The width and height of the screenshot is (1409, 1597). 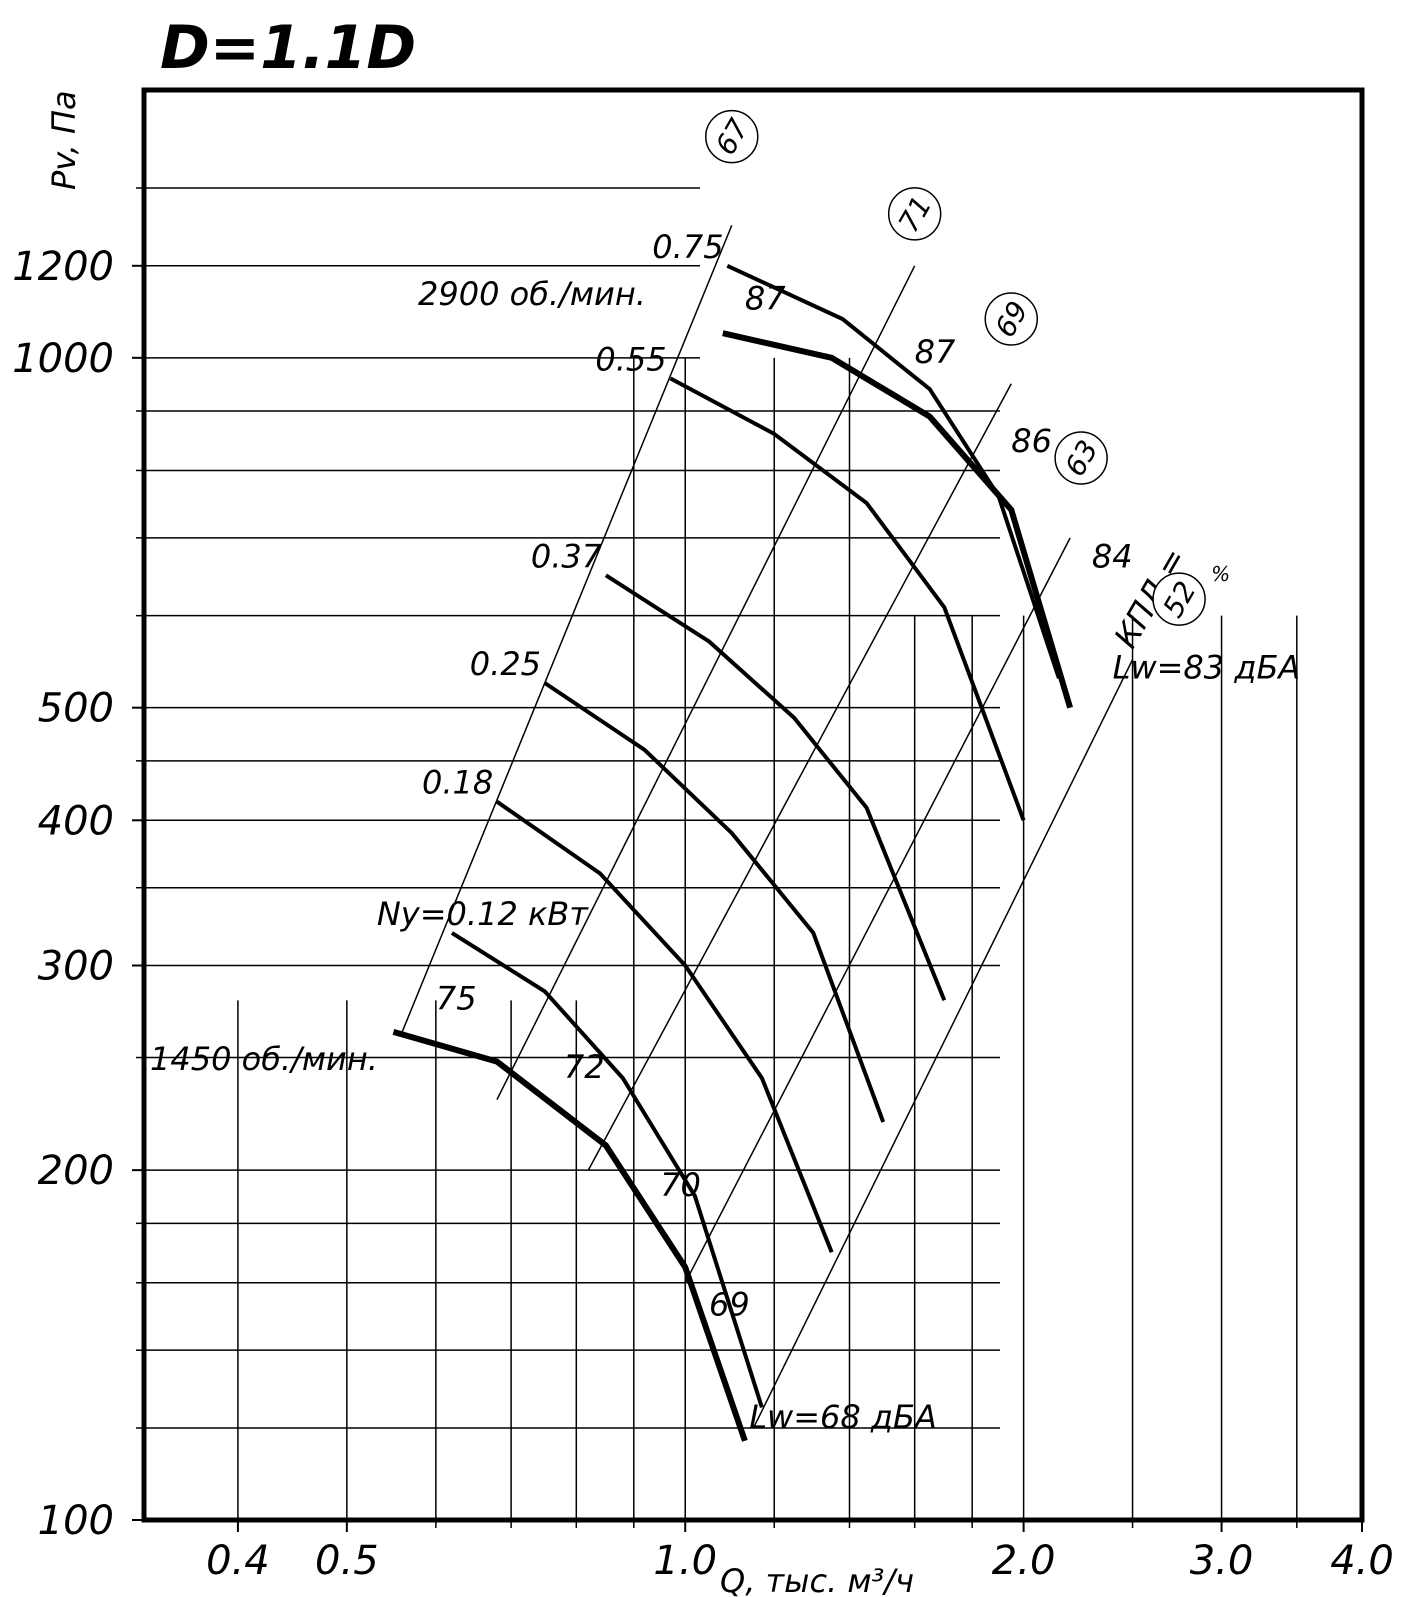 What do you see at coordinates (1222, 1561) in the screenshot?
I see `x-tick-label: 3.0` at bounding box center [1222, 1561].